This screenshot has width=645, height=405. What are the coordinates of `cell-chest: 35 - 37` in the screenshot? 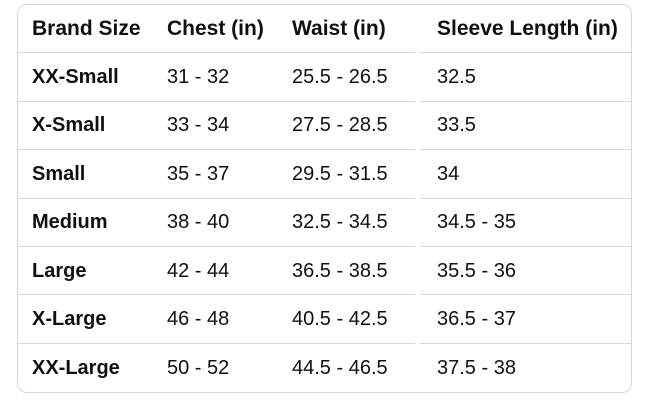 It's located at (198, 173).